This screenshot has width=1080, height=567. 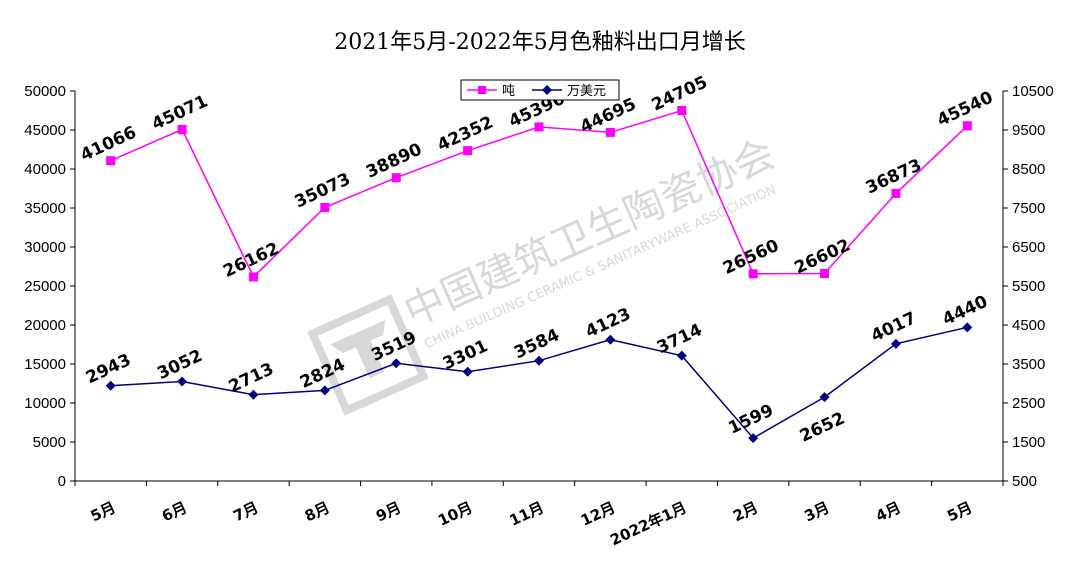 I want to click on data-label-usd: 2713, so click(x=251, y=378).